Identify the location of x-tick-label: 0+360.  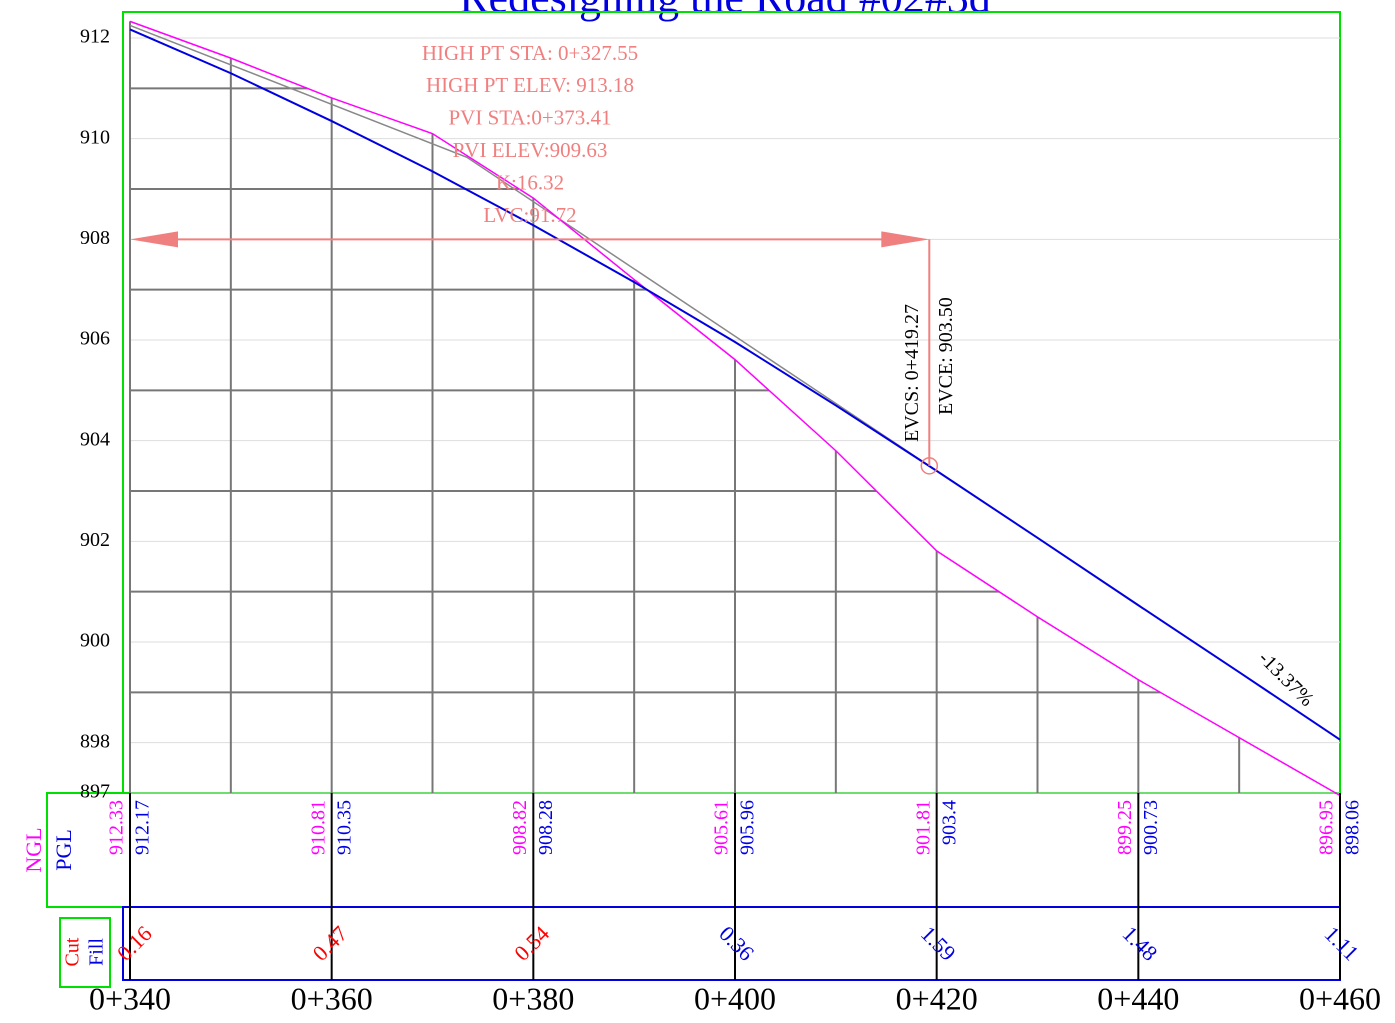
(332, 998).